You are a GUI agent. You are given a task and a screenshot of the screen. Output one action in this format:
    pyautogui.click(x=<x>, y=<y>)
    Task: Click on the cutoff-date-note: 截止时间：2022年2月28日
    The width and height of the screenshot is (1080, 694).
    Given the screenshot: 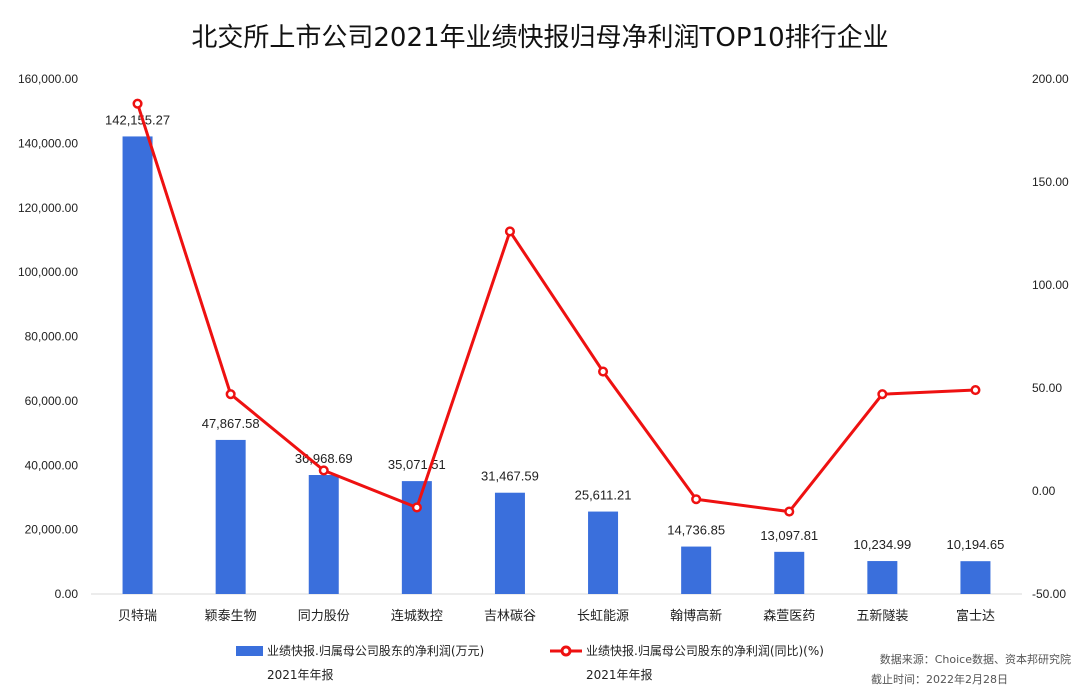 What is the action you would take?
    pyautogui.click(x=939, y=679)
    